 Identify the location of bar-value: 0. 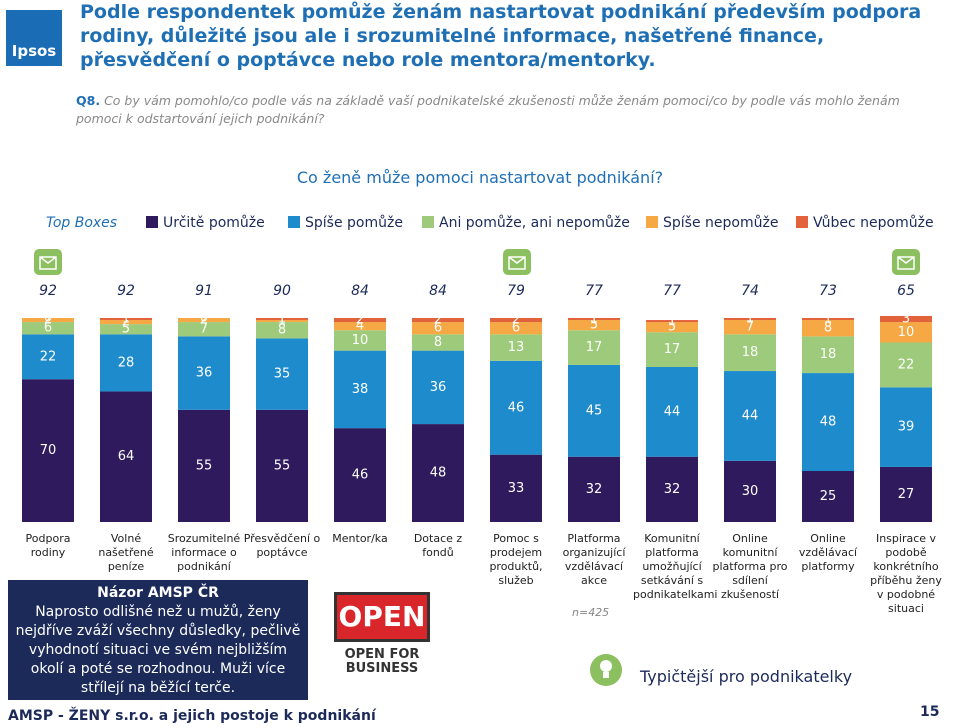
(204, 318).